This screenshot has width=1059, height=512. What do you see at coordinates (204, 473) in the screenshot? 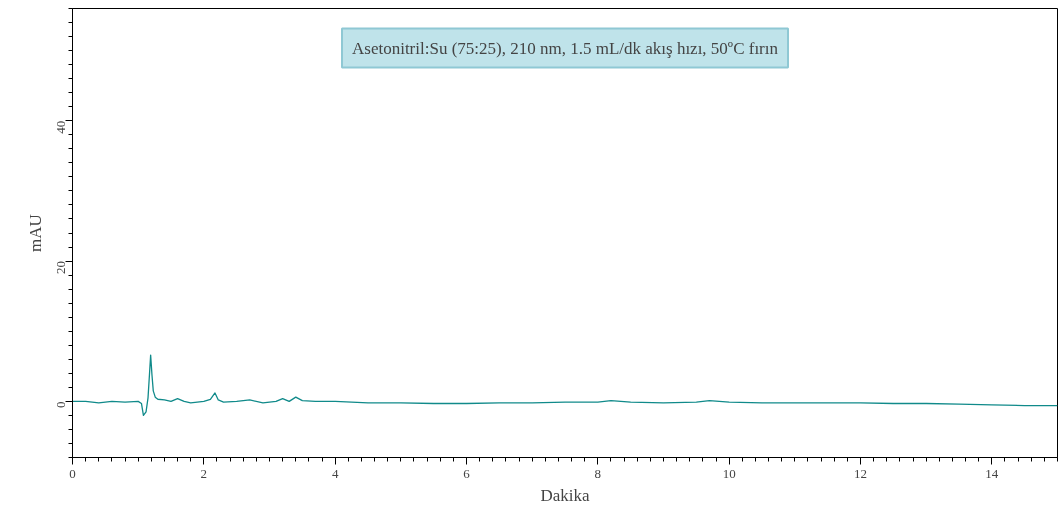
I see `x-tick-label: 2` at bounding box center [204, 473].